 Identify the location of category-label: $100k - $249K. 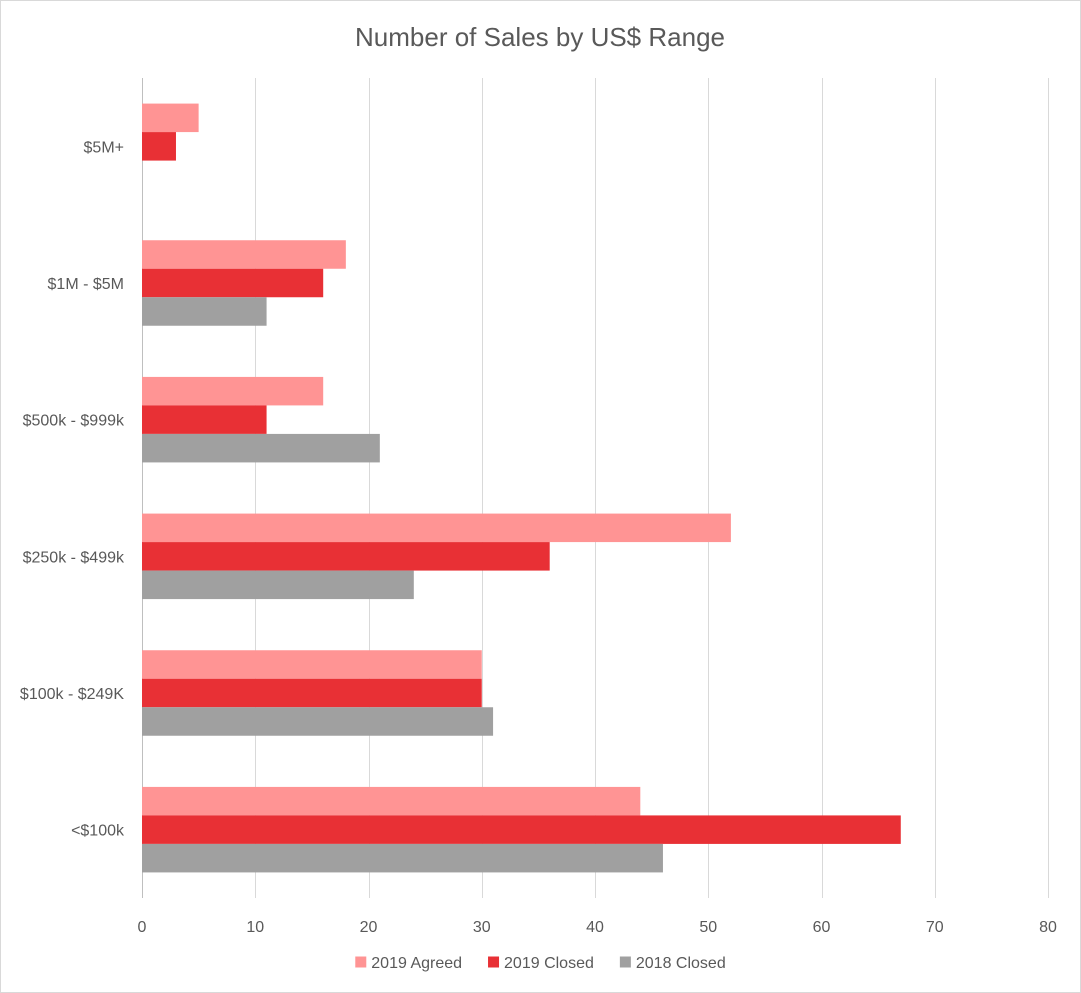
(72, 694).